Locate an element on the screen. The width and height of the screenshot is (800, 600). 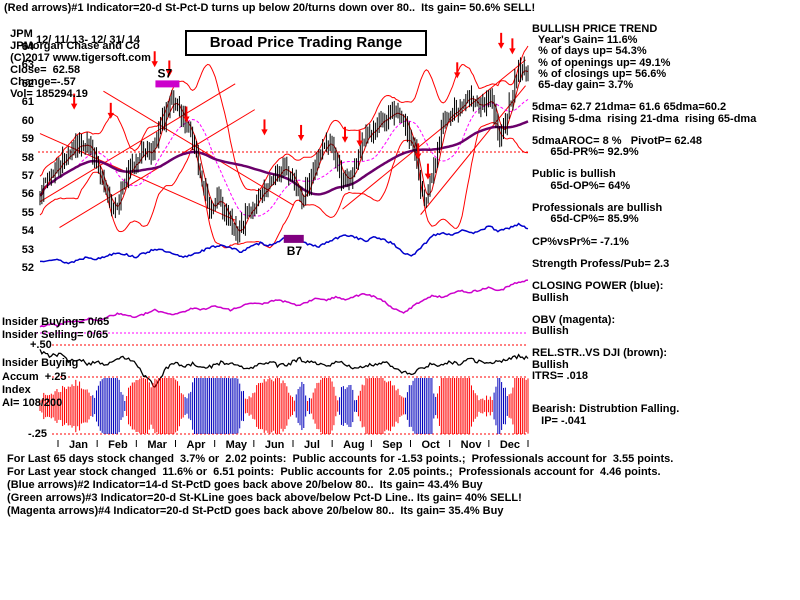
month-label: Oct is located at coordinates (430, 445).